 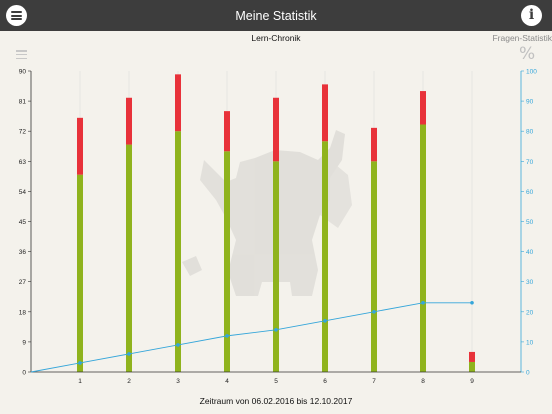 What do you see at coordinates (528, 373) in the screenshot?
I see `right-tick-label: 0` at bounding box center [528, 373].